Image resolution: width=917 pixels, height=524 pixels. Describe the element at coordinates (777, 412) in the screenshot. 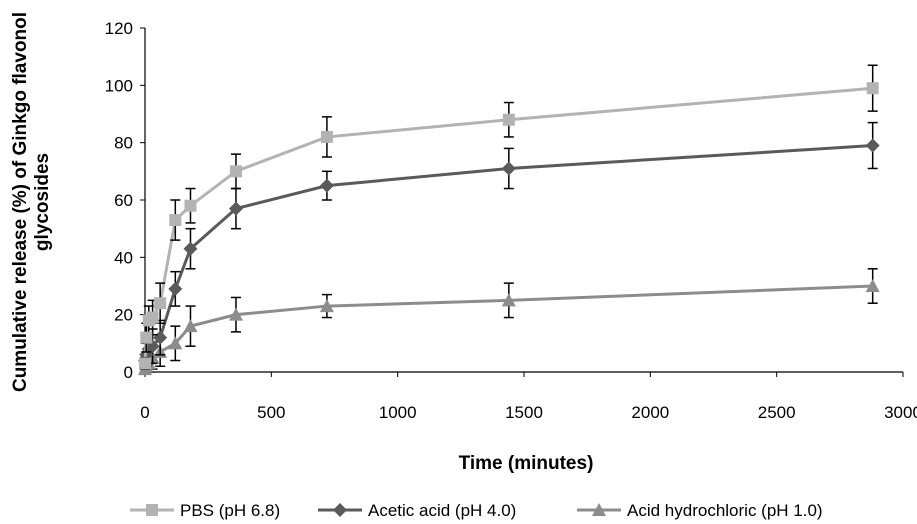

I see `x-tick-label: 2500` at that location.